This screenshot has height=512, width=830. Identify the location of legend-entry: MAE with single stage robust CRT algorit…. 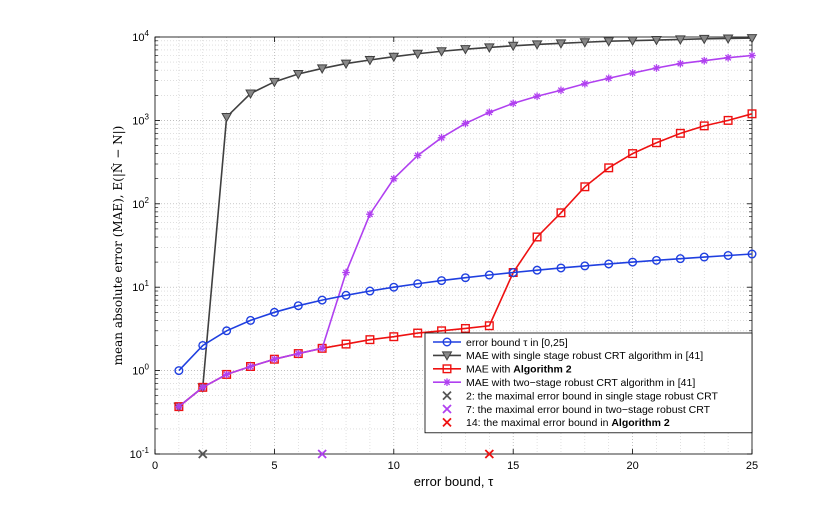
(568, 356).